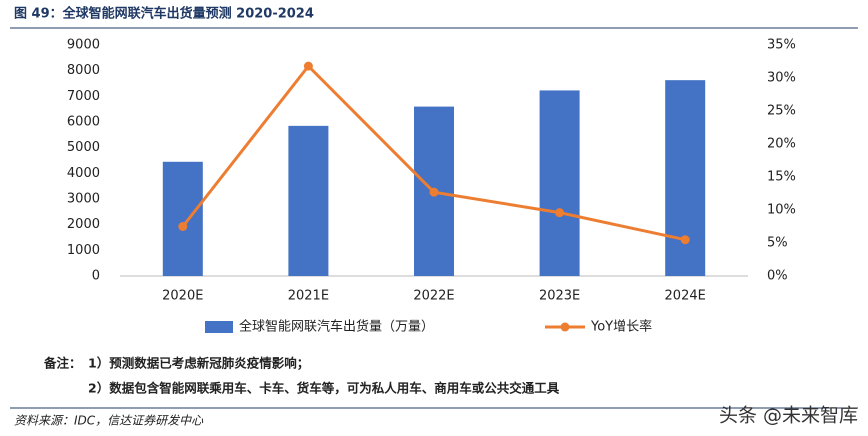 This screenshot has width=868, height=436. What do you see at coordinates (781, 78) in the screenshot?
I see `y2-tick-label: 30%` at bounding box center [781, 78].